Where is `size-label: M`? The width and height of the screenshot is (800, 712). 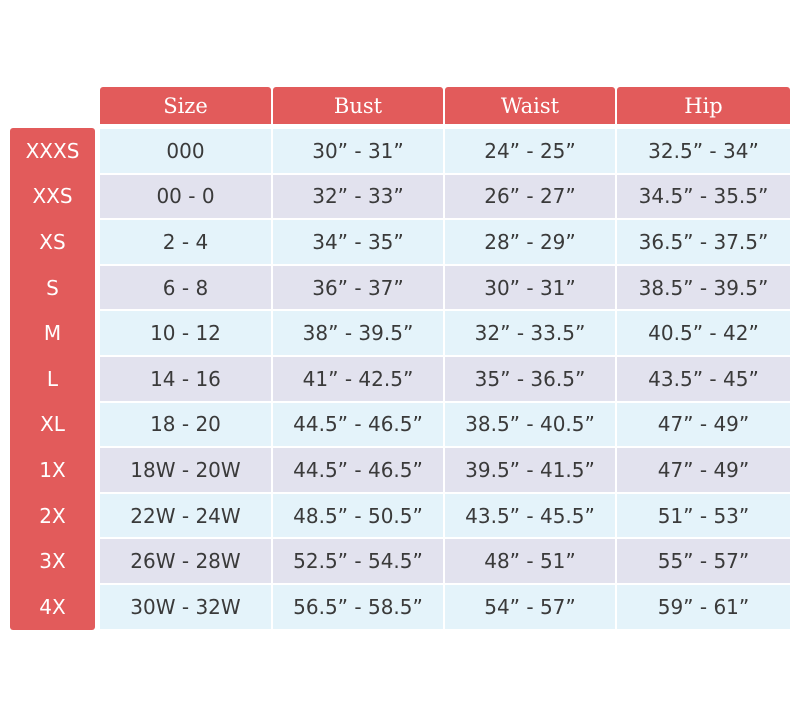
size-label: M is located at coordinates (52, 333).